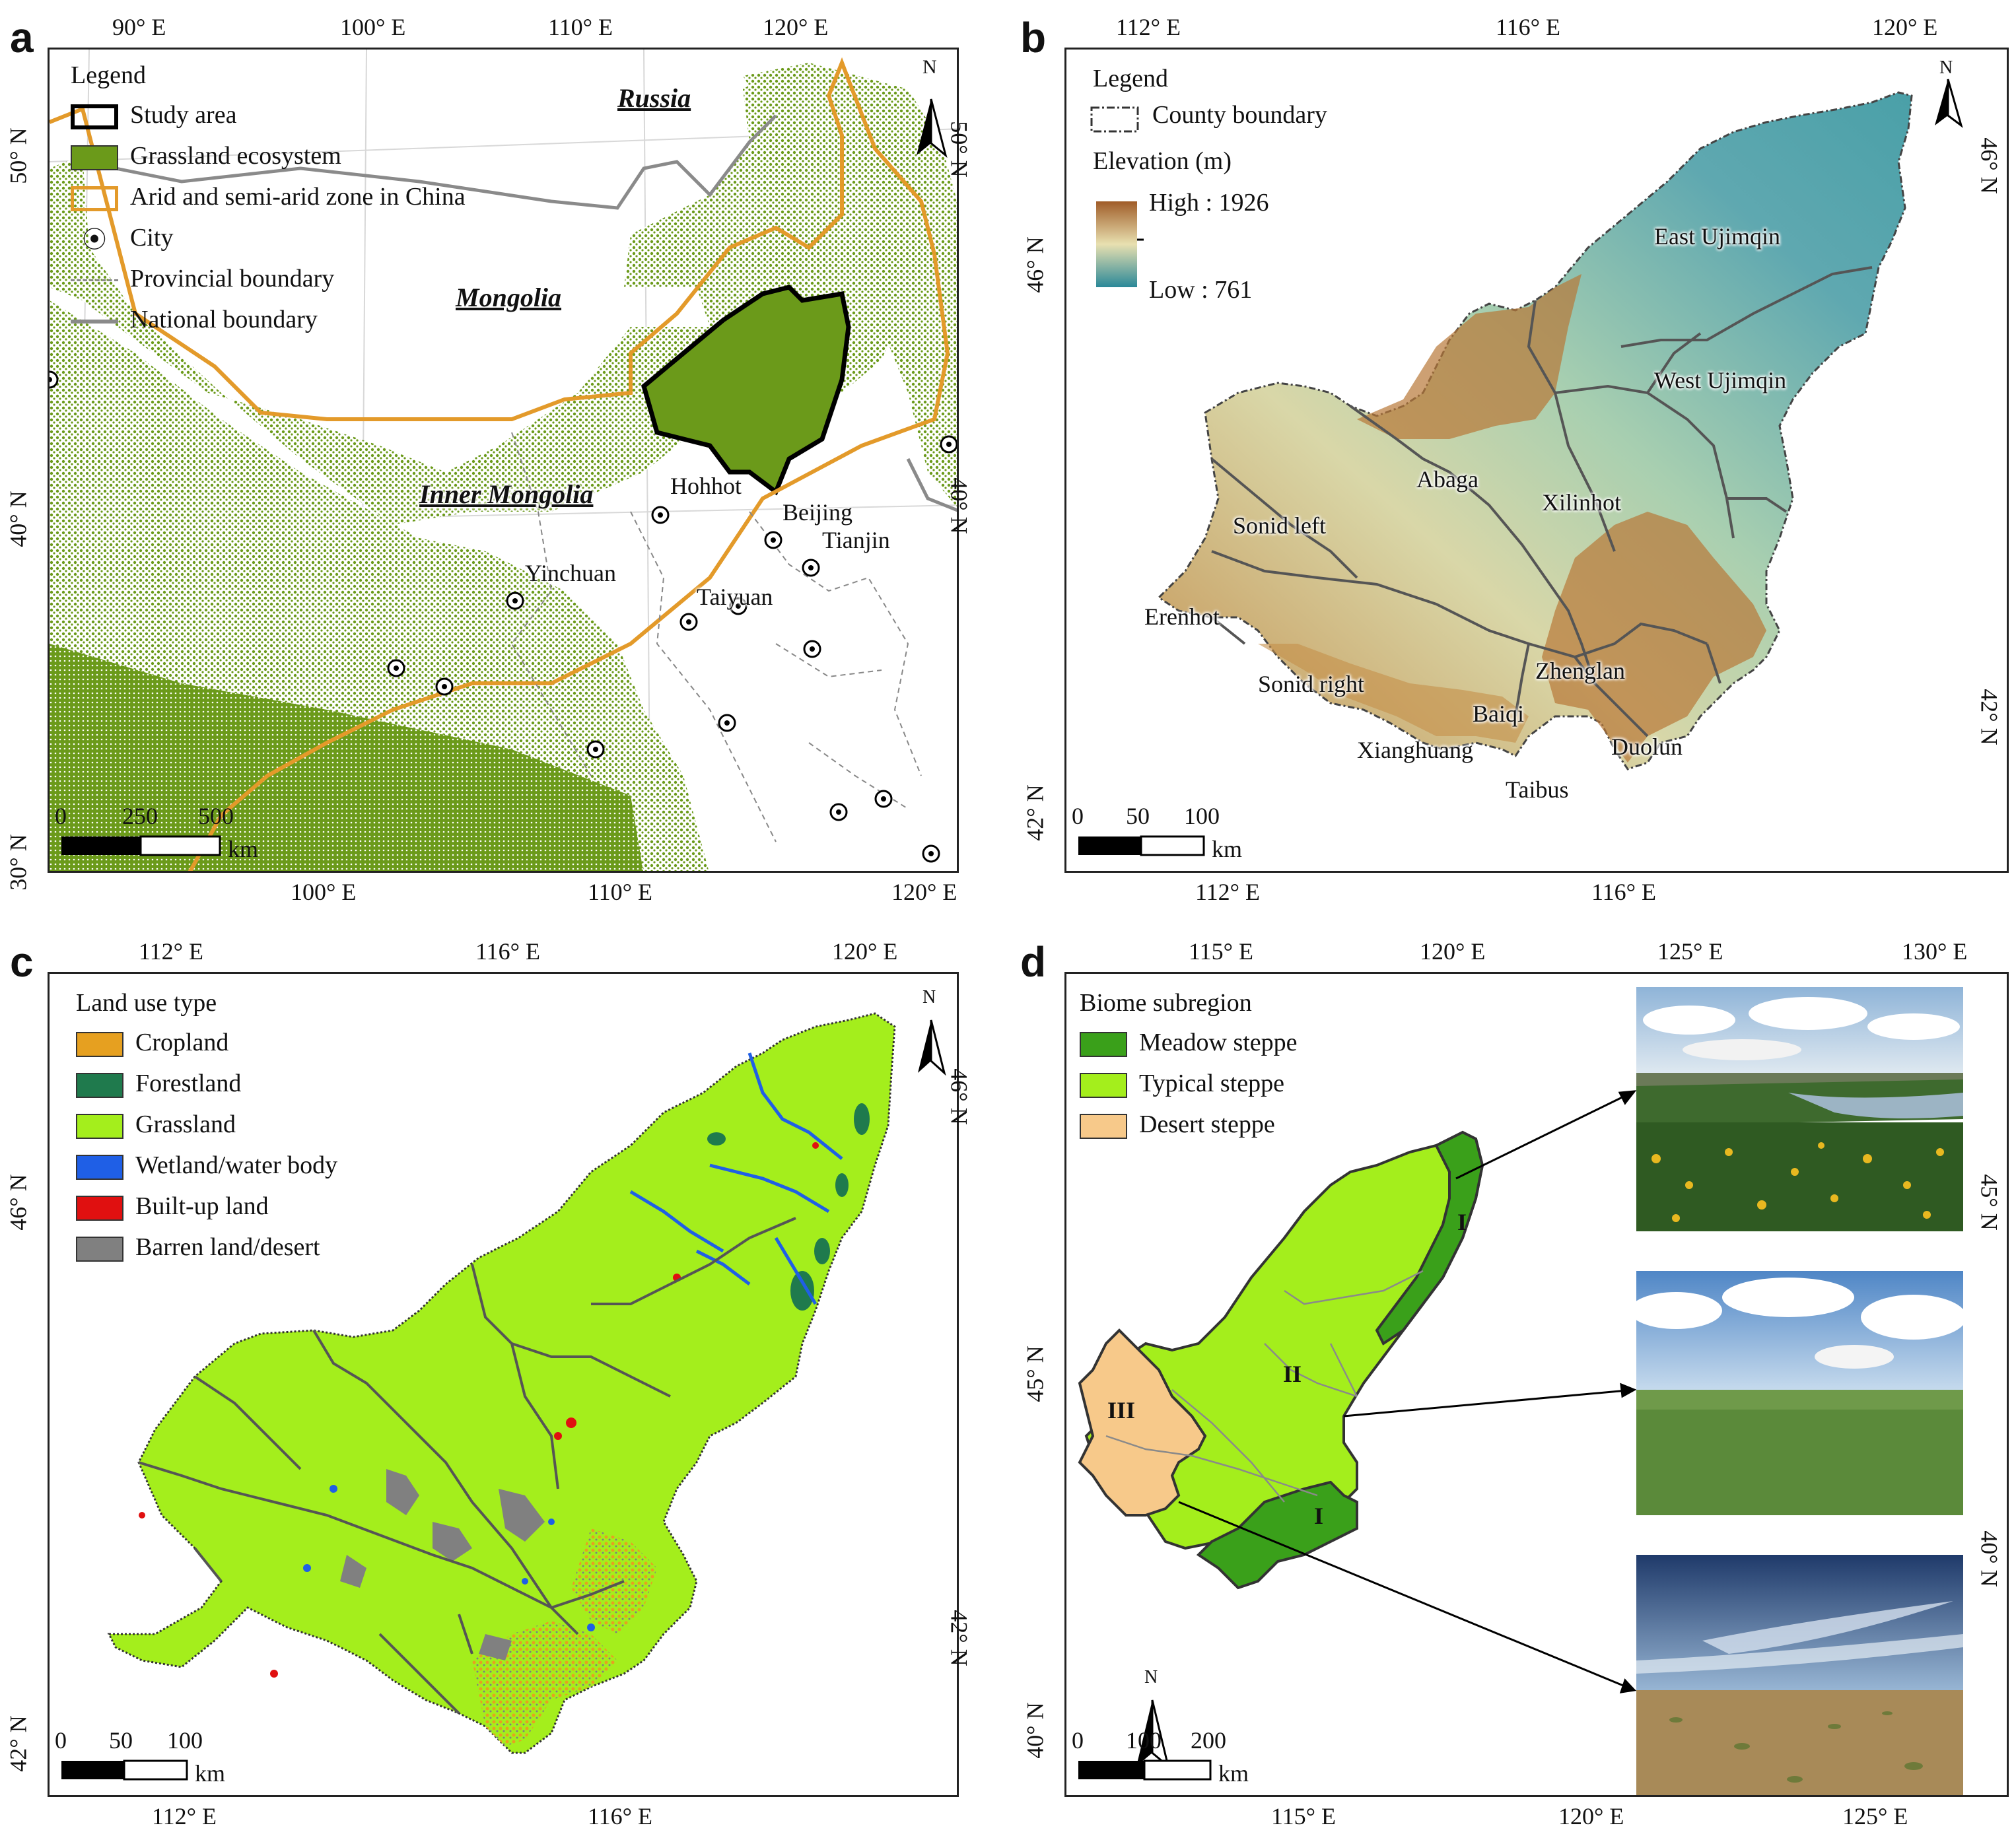 This screenshot has width=2016, height=1844. I want to click on grassland-swatch-icon, so click(99, 1127).